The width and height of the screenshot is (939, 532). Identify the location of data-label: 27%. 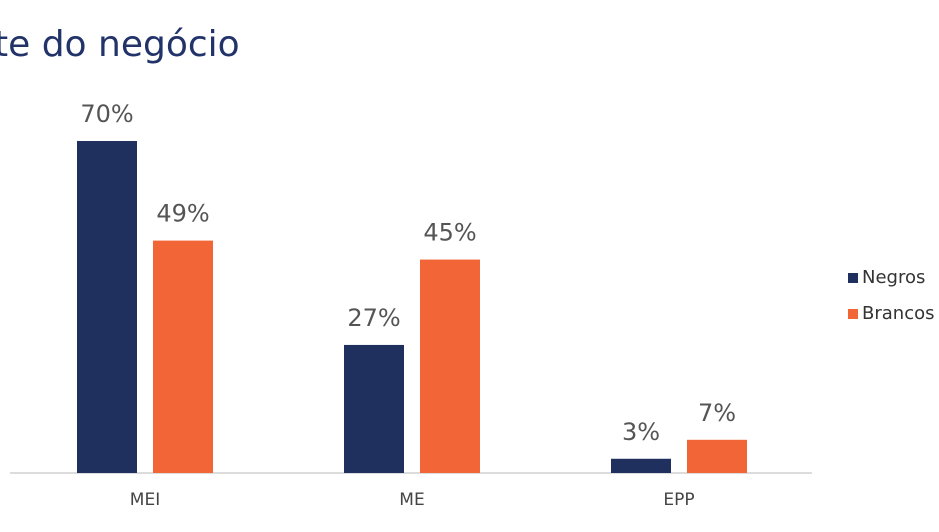
(373, 318).